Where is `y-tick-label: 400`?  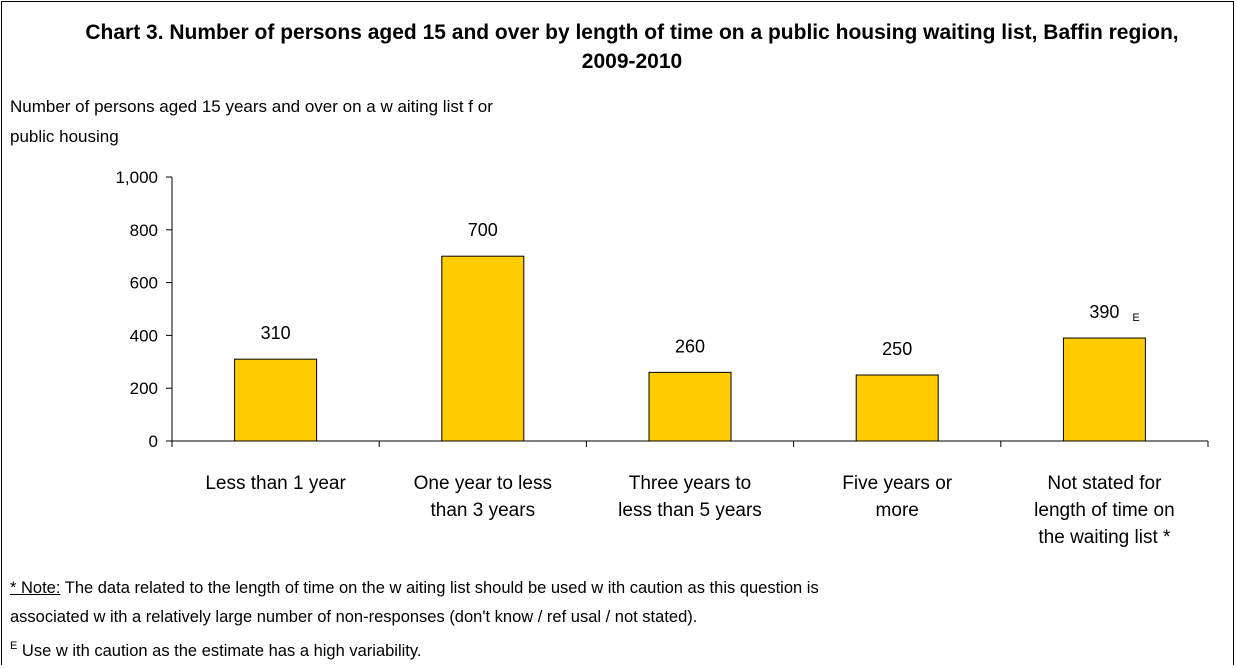
y-tick-label: 400 is located at coordinates (144, 335).